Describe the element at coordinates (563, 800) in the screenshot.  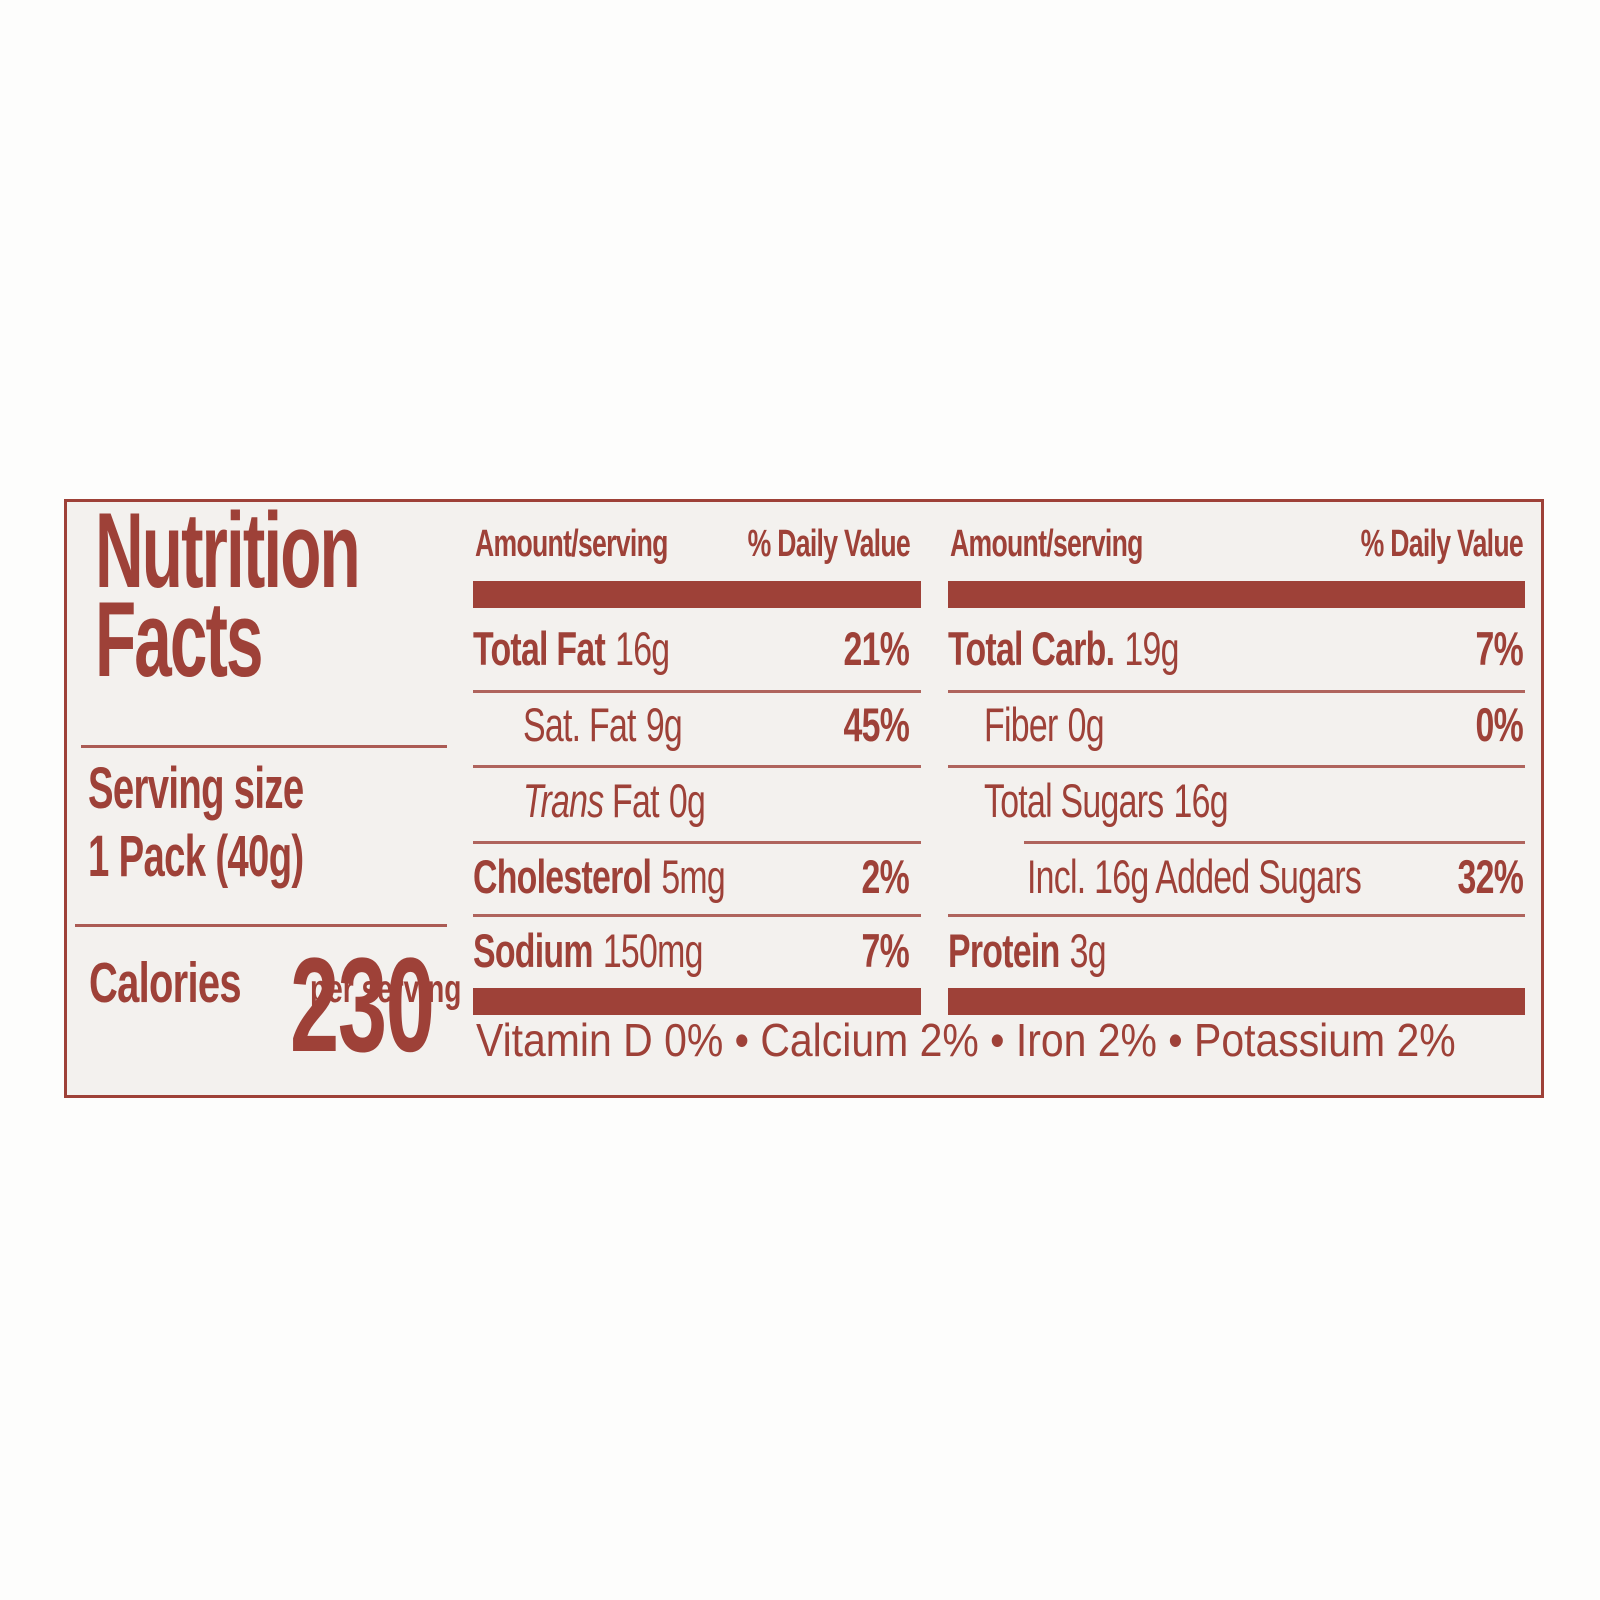
I see `nutrient-name-italic: Trans` at that location.